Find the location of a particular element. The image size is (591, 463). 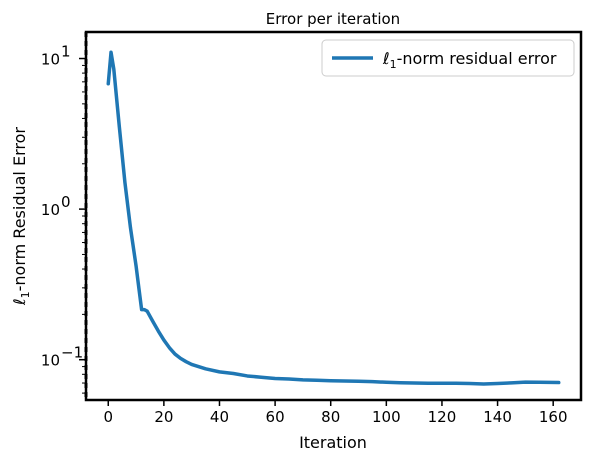

legend-entry-symbol: ℓ is located at coordinates (386, 58).